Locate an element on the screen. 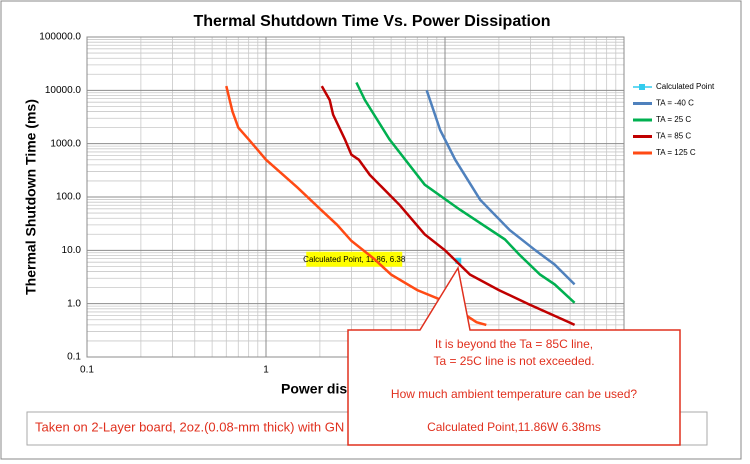 This screenshot has width=750, height=464. x-tick-label: 1 is located at coordinates (266, 370).